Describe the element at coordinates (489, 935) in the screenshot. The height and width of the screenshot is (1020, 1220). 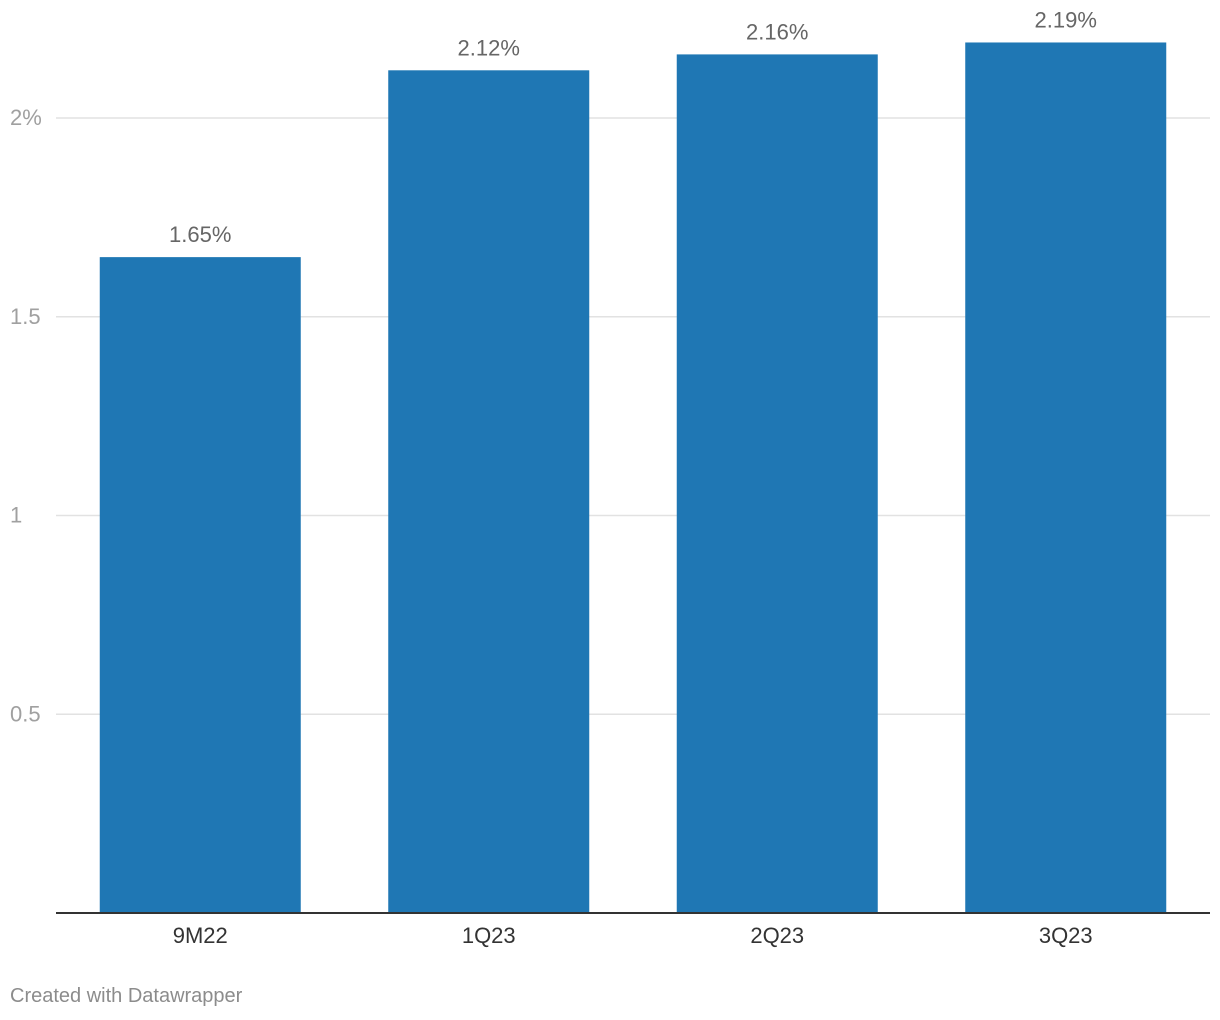
I see `x-tick-label: 1Q23` at that location.